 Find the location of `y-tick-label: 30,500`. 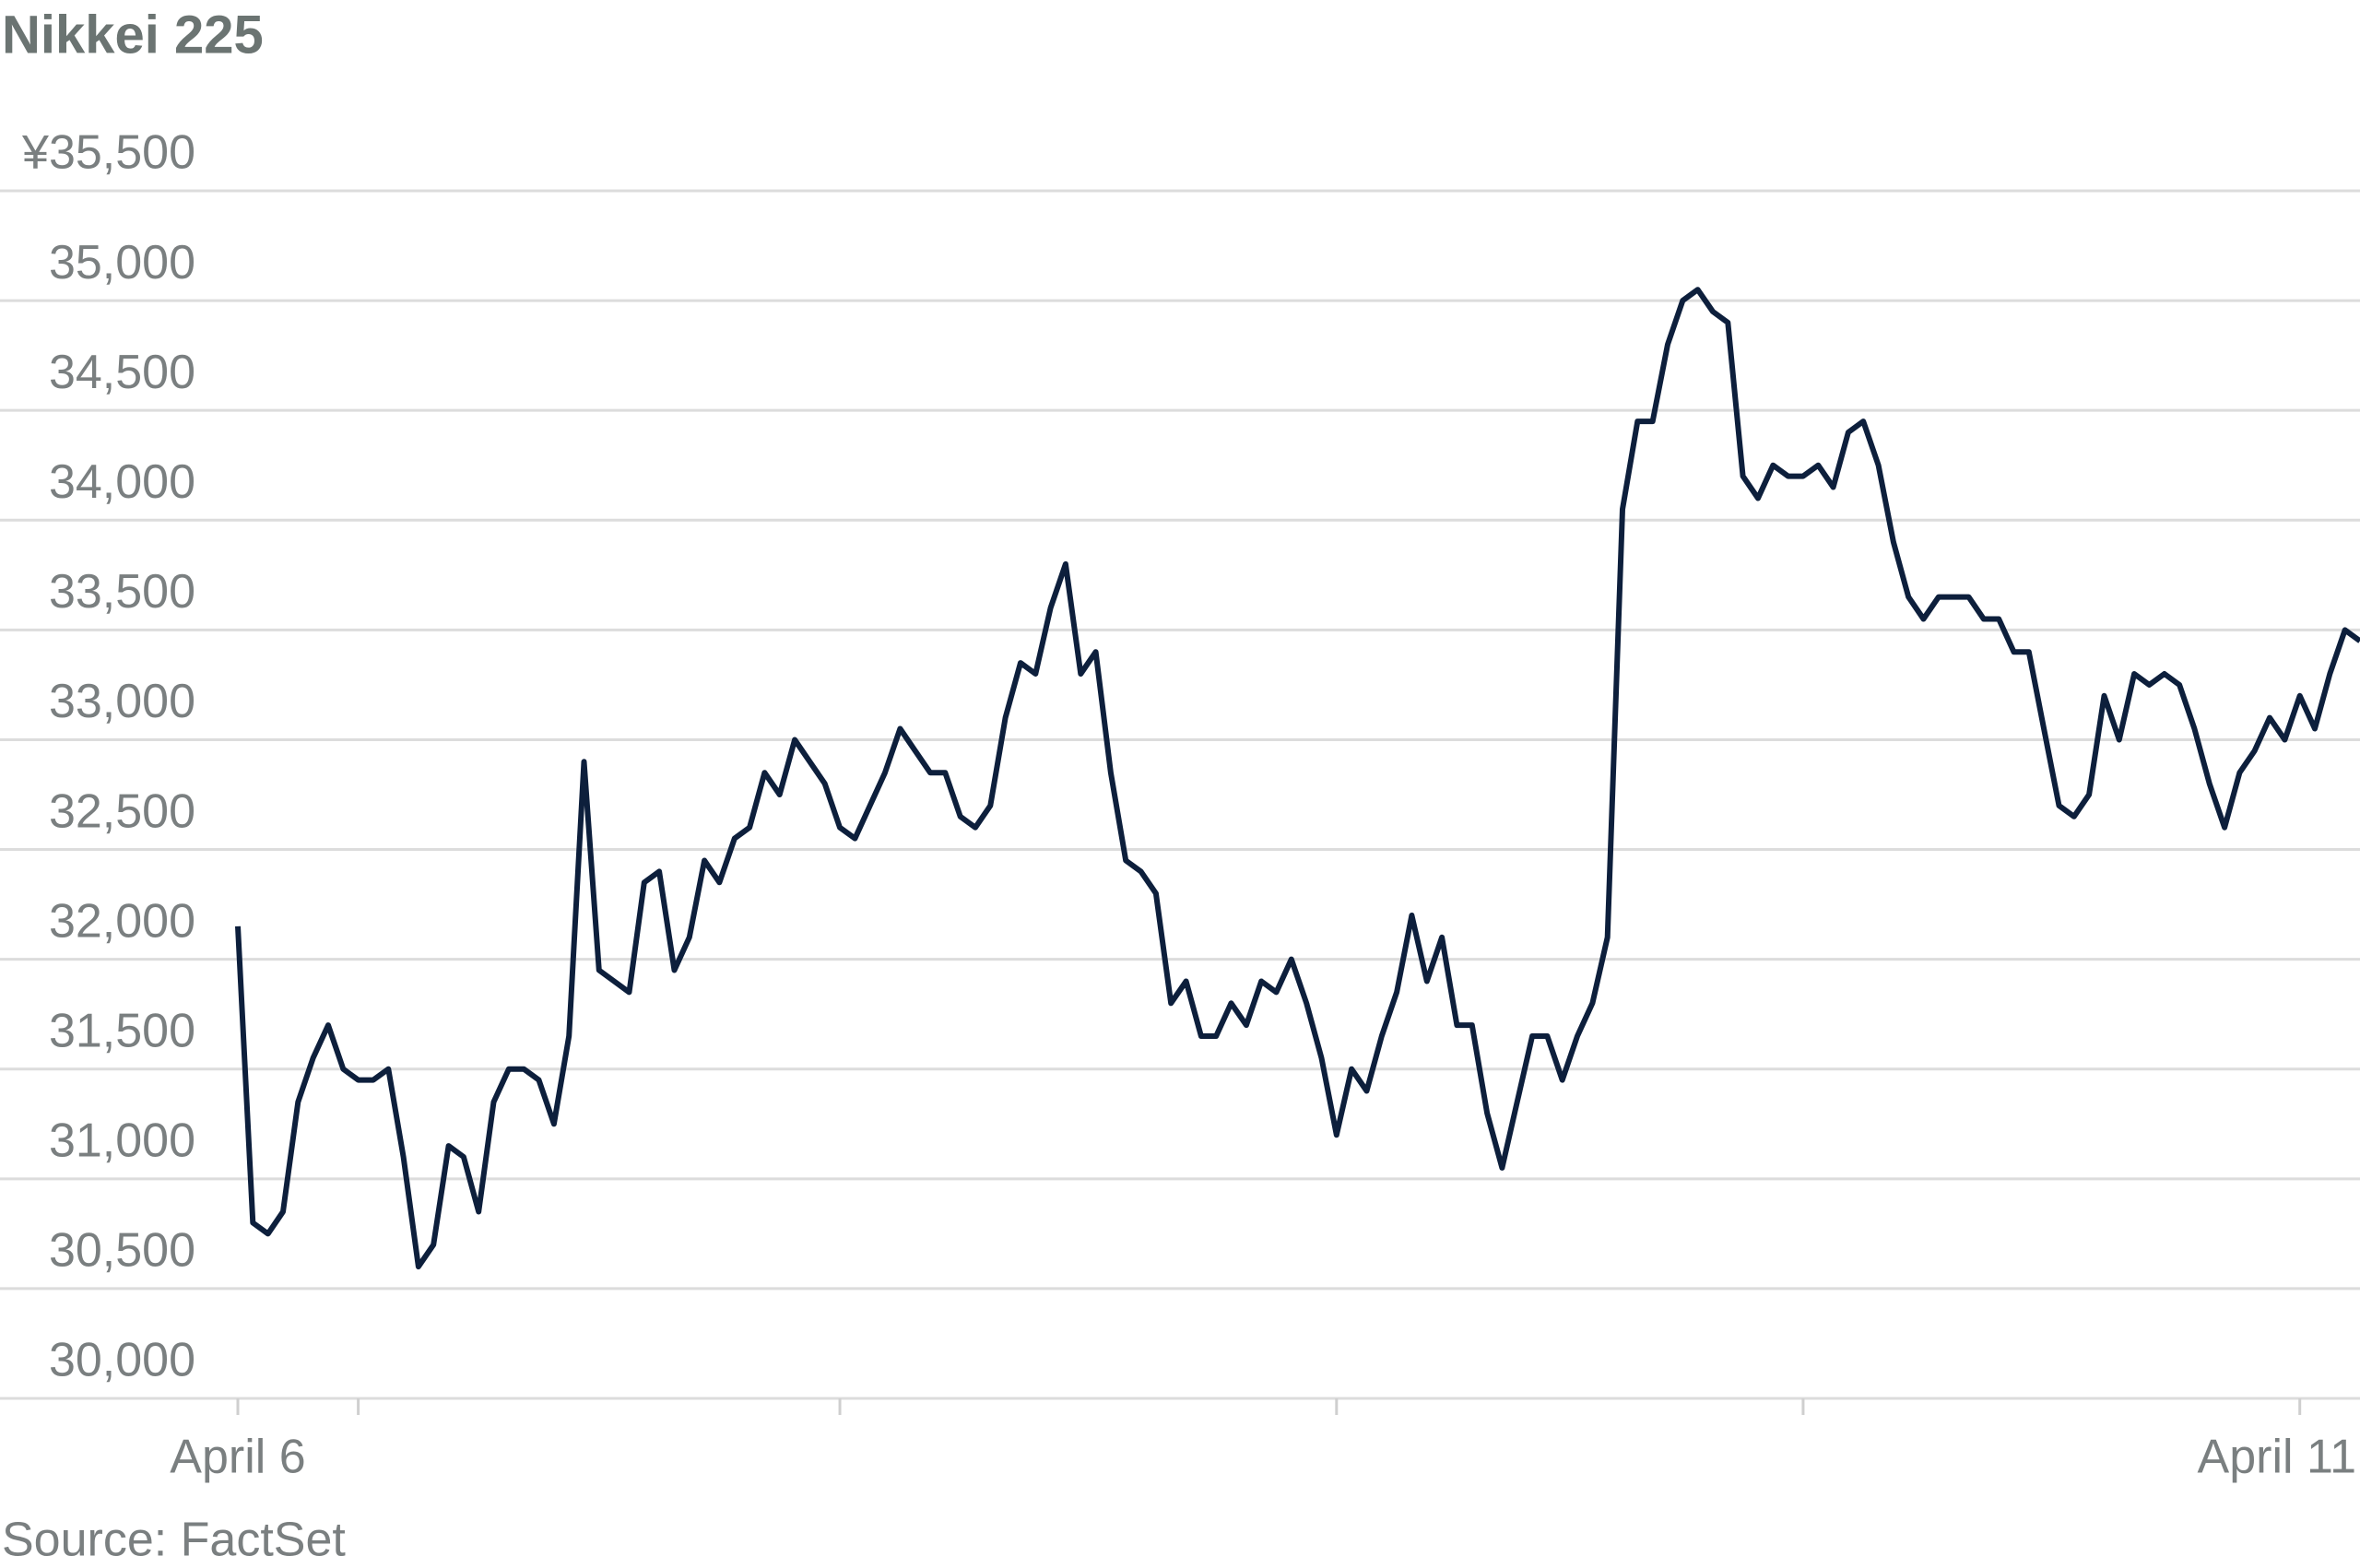

y-tick-label: 30,500 is located at coordinates (122, 1251).